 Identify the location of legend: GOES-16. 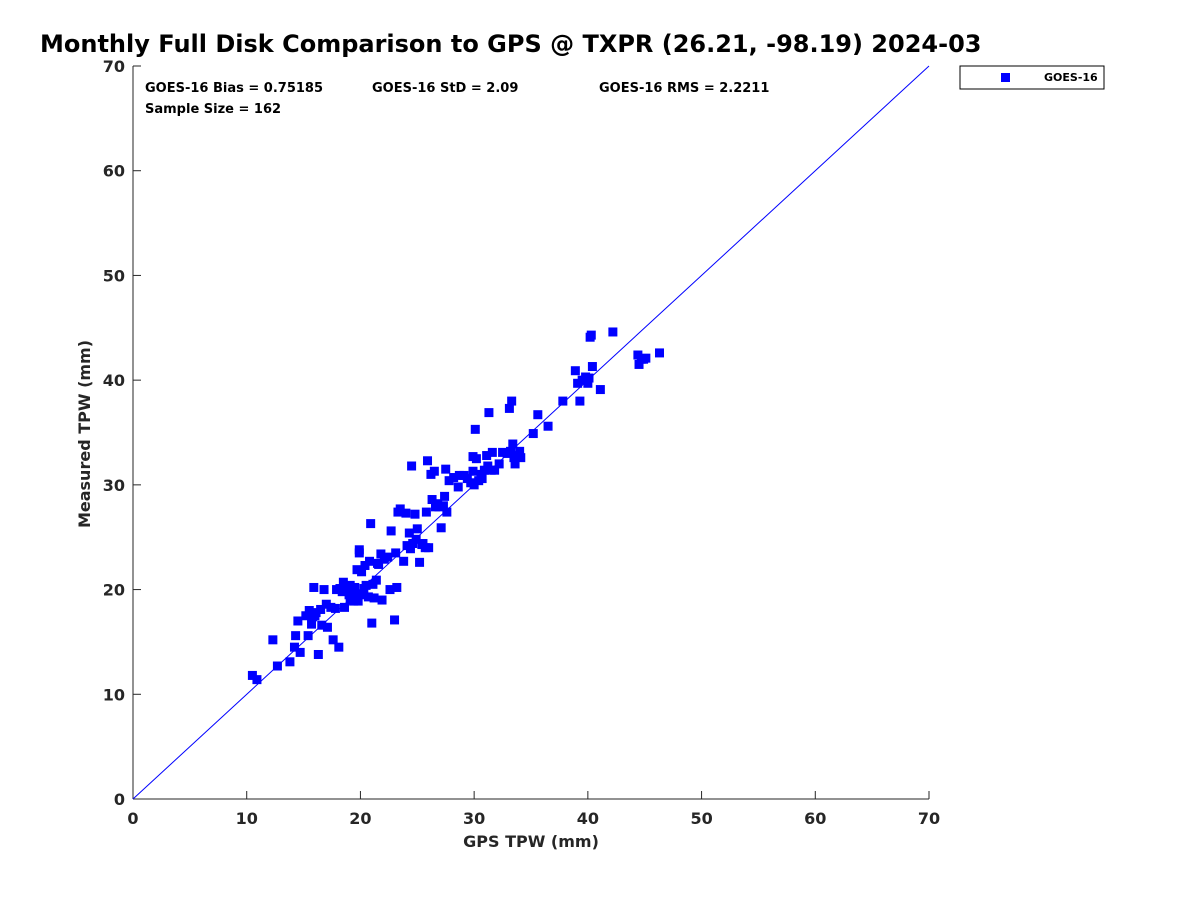
(1032, 77).